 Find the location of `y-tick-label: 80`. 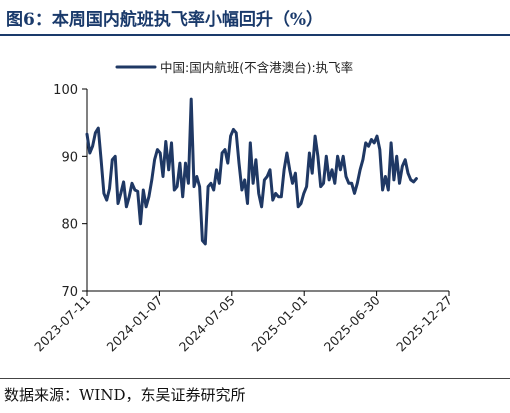

y-tick-label: 80 is located at coordinates (69, 225).